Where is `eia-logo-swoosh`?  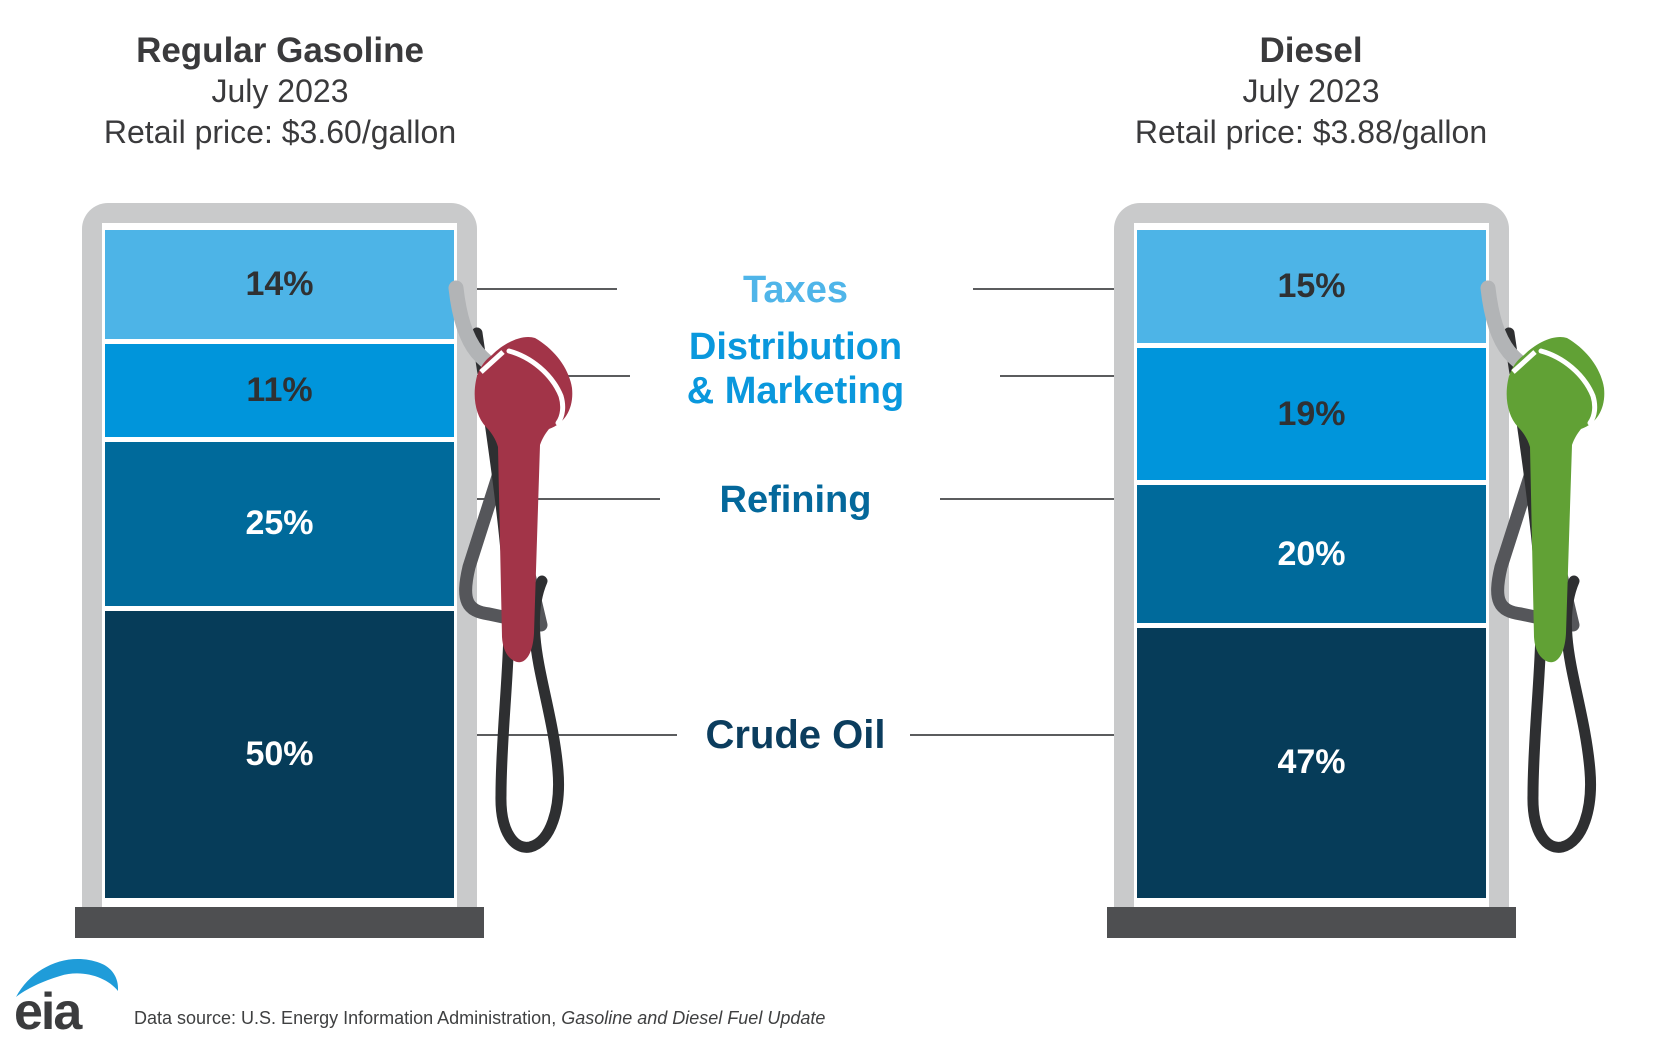
eia-logo-swoosh is located at coordinates (67, 977).